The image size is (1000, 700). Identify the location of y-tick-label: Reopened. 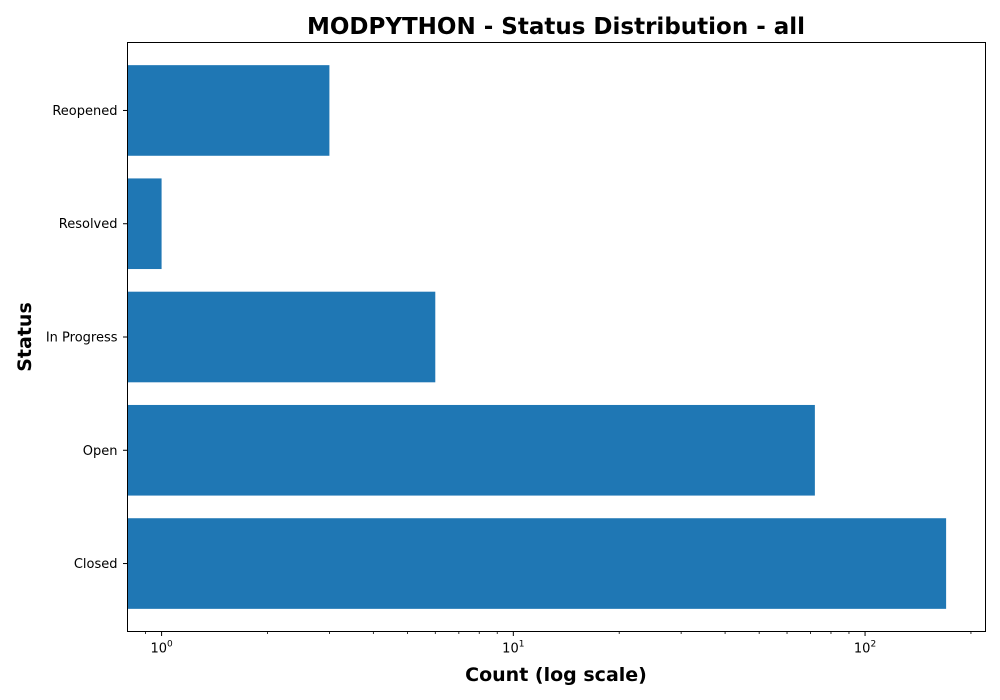
(84, 111).